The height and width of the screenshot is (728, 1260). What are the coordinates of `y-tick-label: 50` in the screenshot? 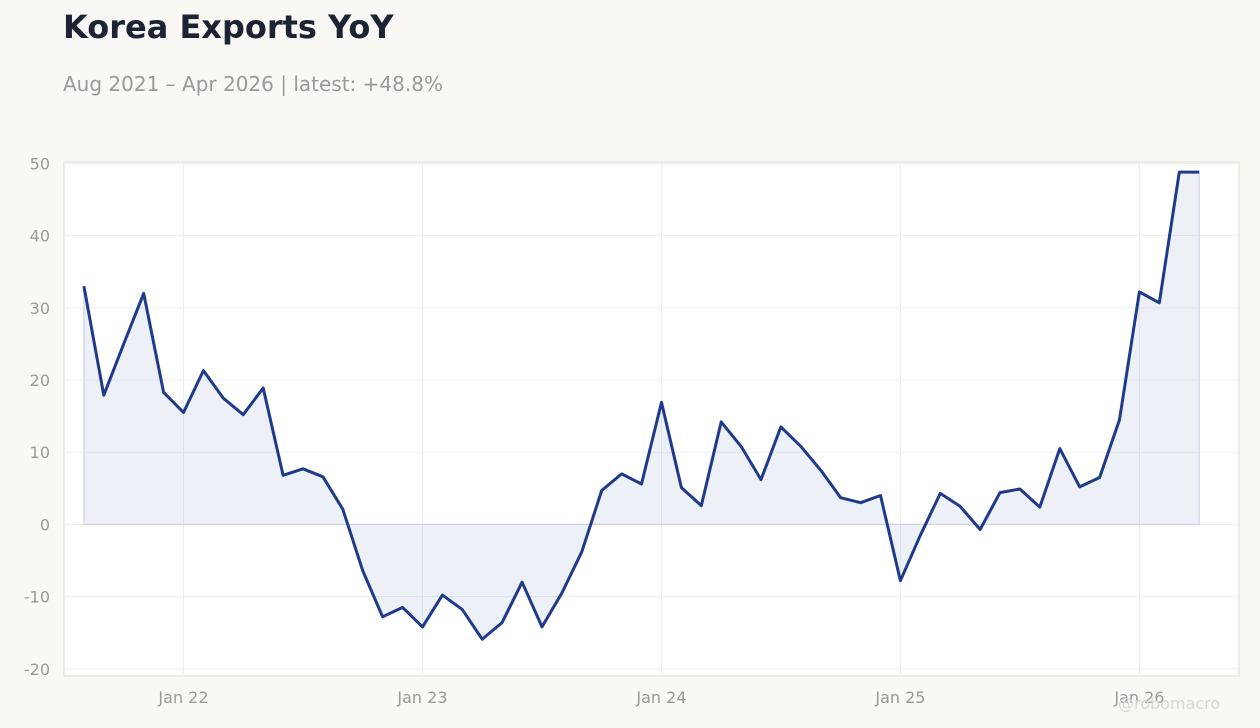 It's located at (40, 163).